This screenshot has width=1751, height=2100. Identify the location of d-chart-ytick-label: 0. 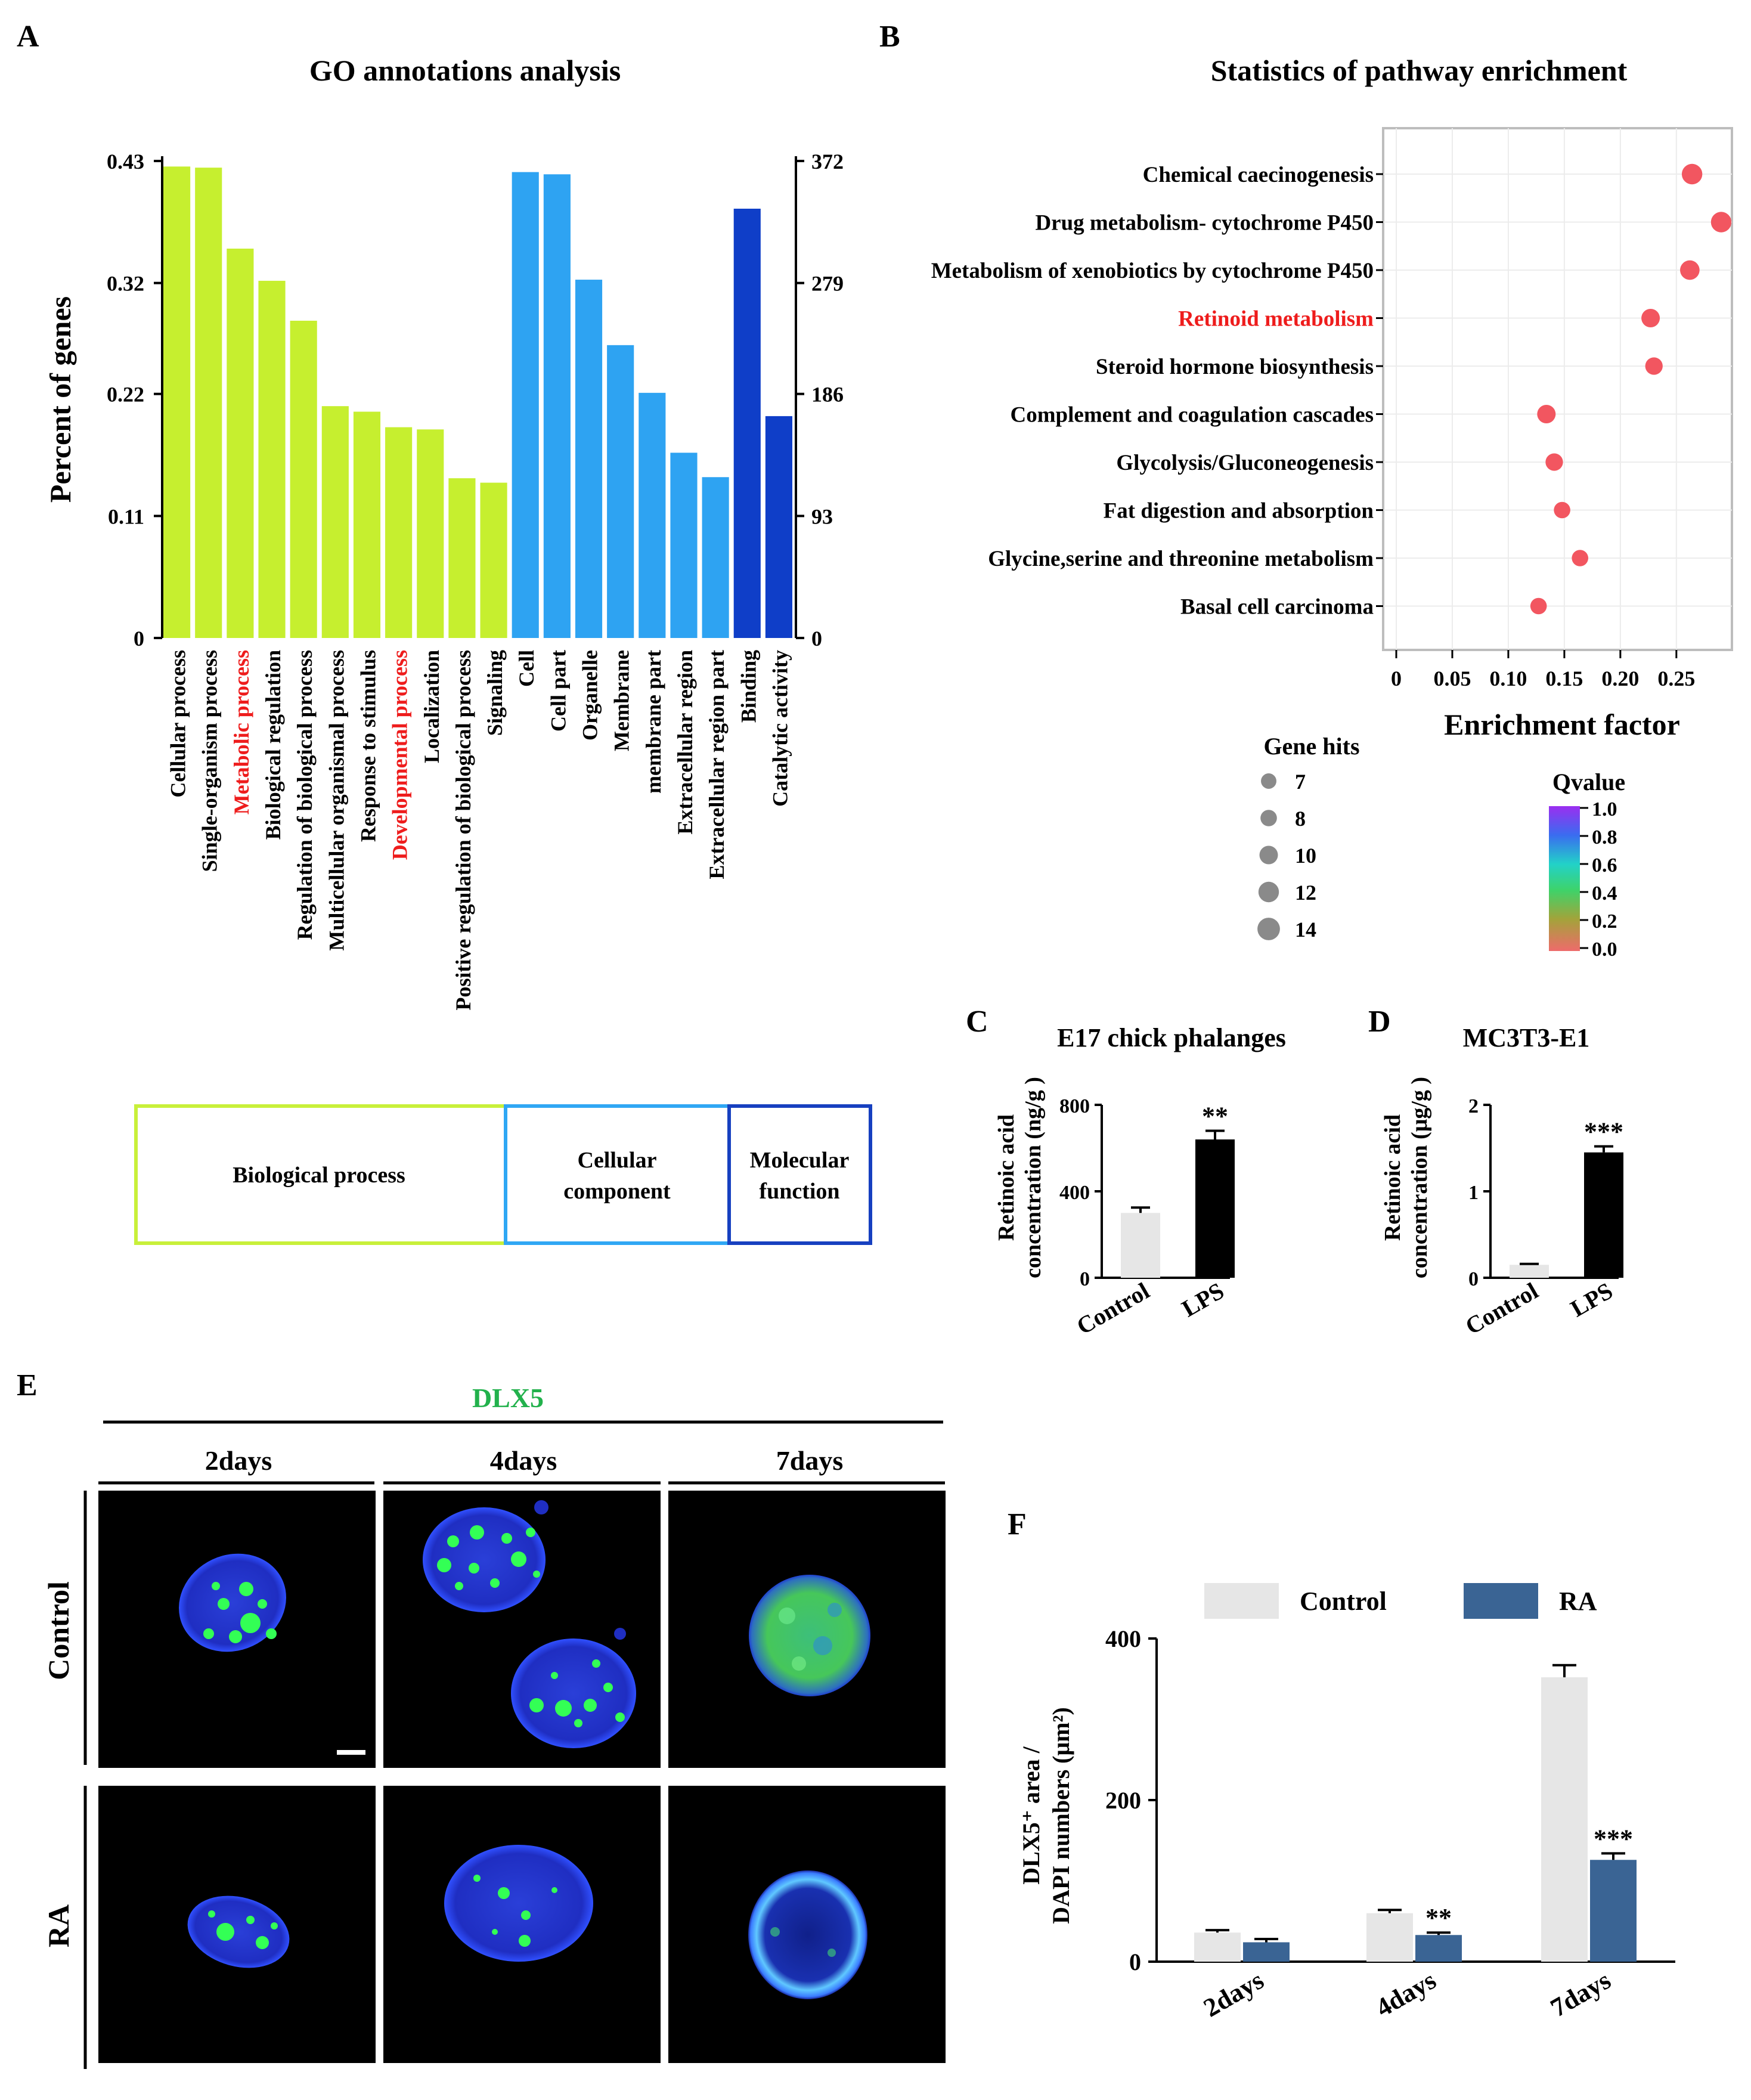
(1473, 1279).